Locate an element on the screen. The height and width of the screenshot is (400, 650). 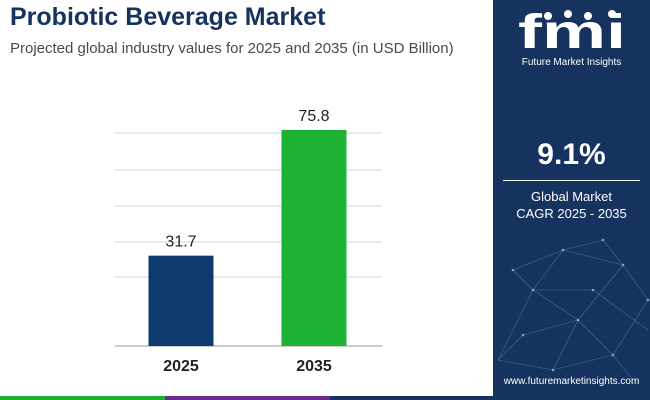
x-tick-label-2025: 2025 is located at coordinates (181, 366).